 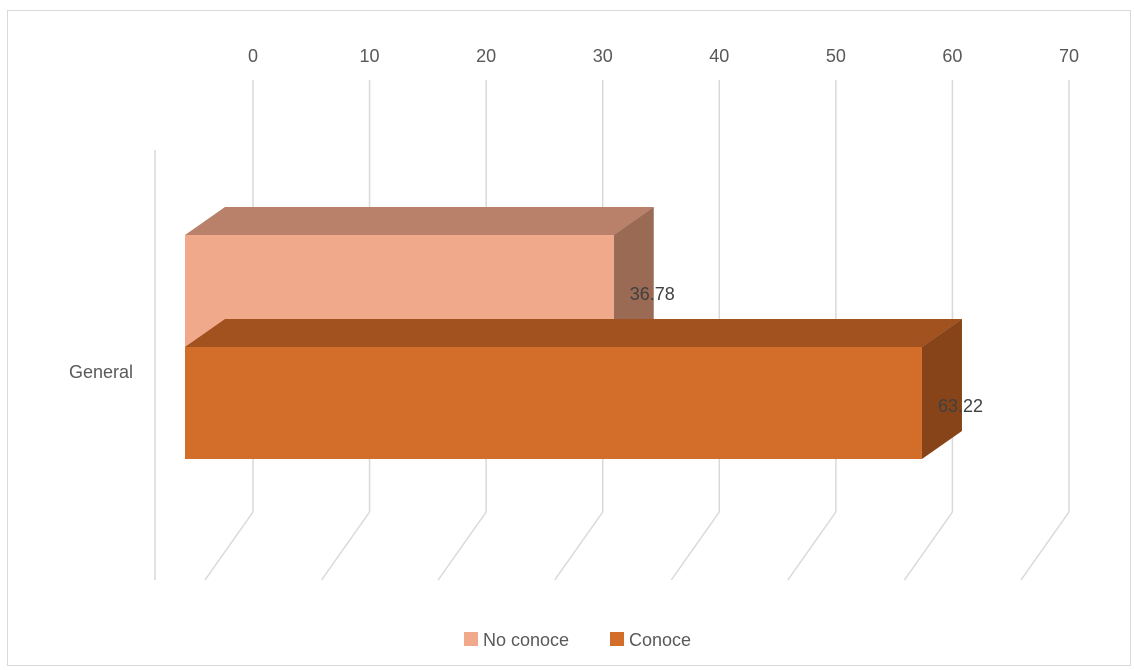 What do you see at coordinates (617, 639) in the screenshot?
I see `legend-swatch-conoce` at bounding box center [617, 639].